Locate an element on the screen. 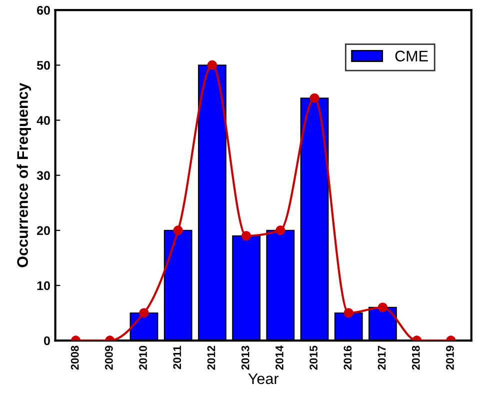  x-tick-label: 2013 is located at coordinates (245, 358).